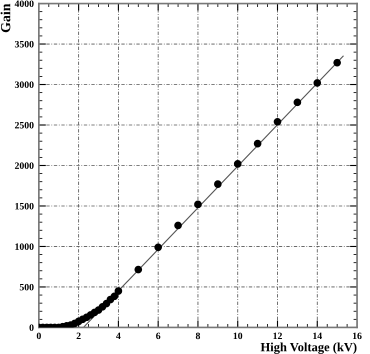 This screenshot has width=370, height=354. I want to click on y-tick-label: 2500, so click(24, 125).